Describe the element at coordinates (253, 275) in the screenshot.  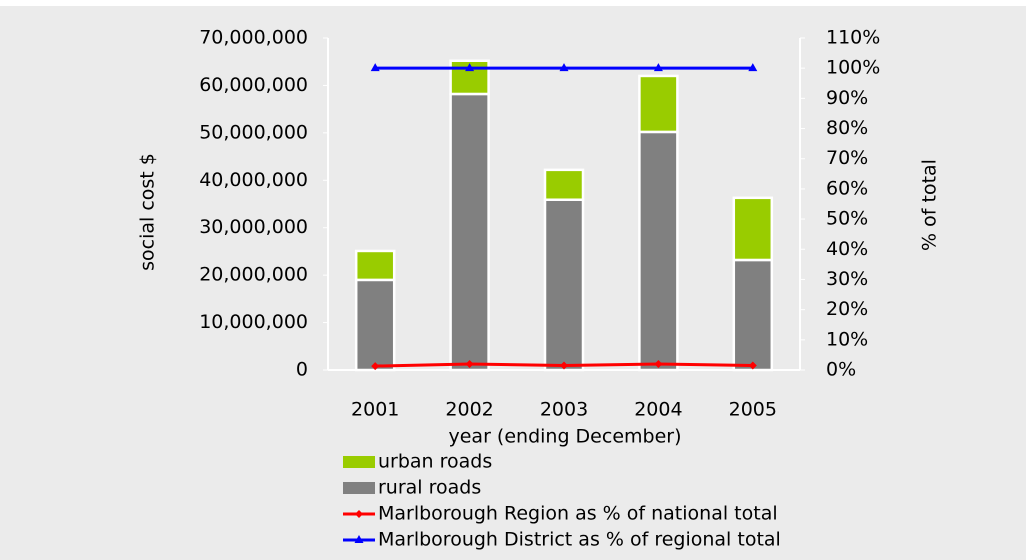
I see `y-tick-label: 20,000,000` at that location.